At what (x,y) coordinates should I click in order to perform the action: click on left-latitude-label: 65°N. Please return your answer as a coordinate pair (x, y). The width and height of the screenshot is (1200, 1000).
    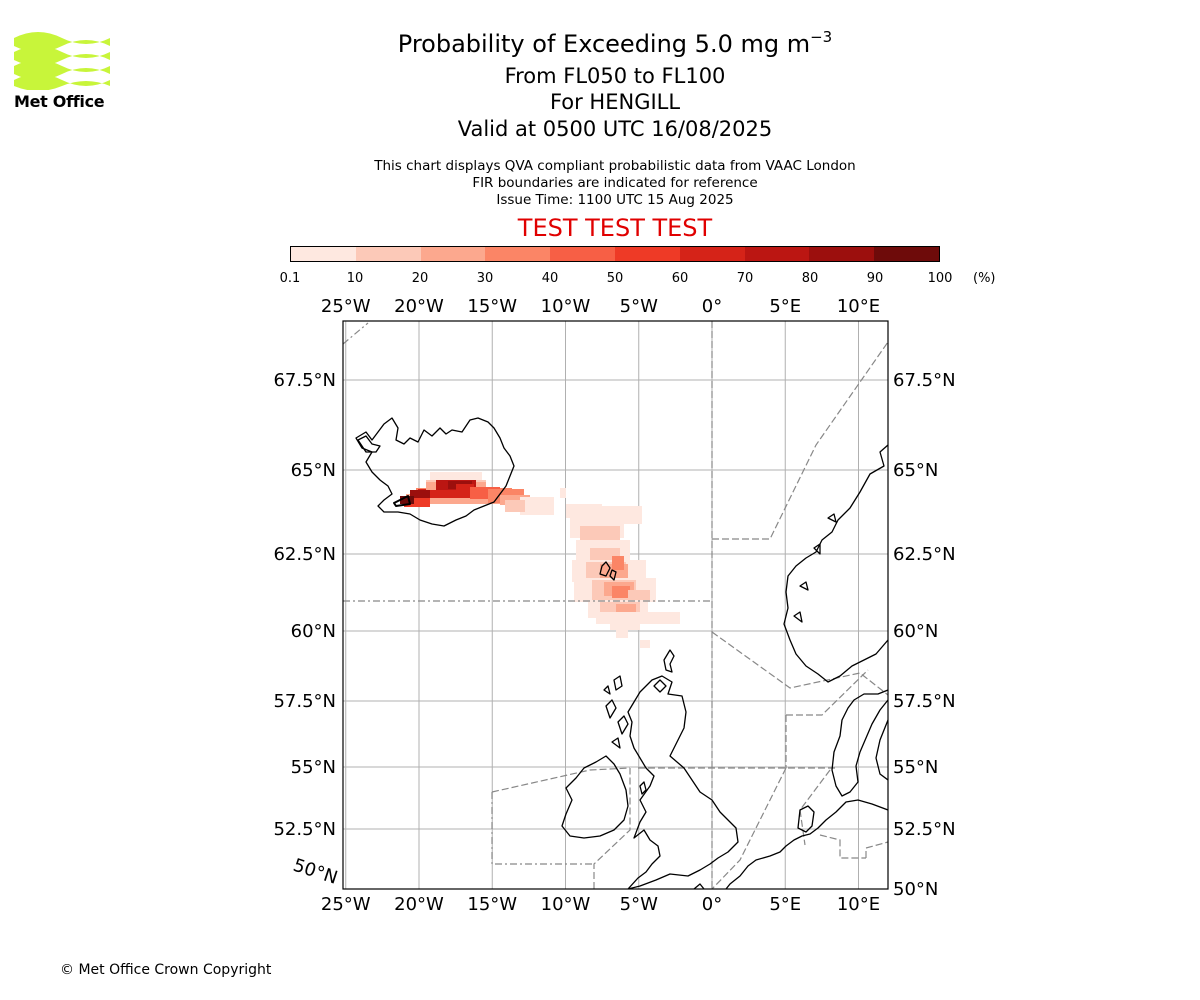
    Looking at the image, I should click on (313, 470).